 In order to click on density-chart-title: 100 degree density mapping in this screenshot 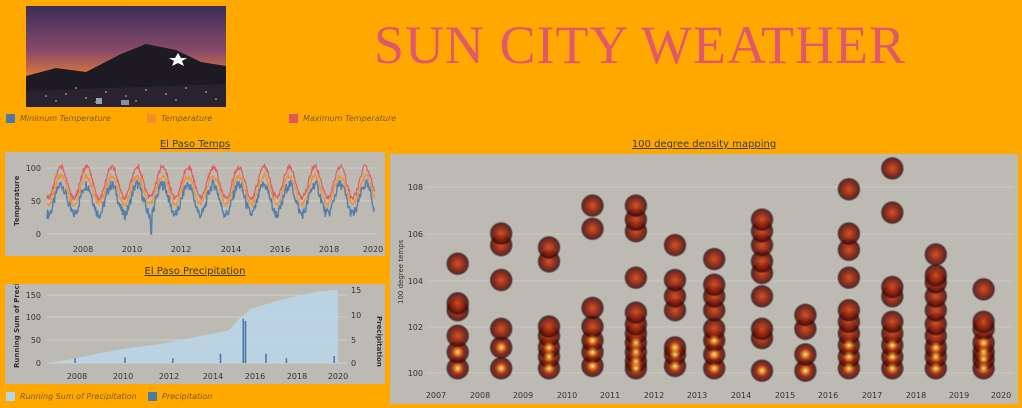, I will do `click(704, 144)`.